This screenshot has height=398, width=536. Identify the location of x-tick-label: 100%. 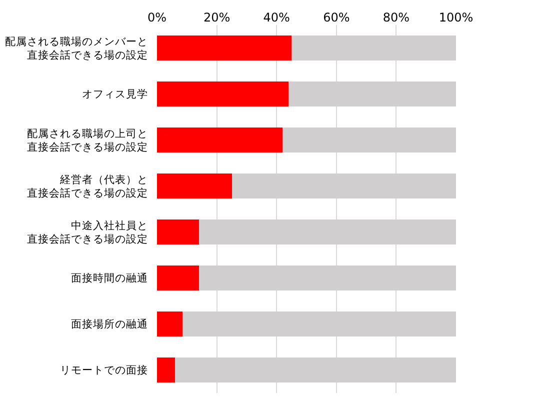
(456, 17).